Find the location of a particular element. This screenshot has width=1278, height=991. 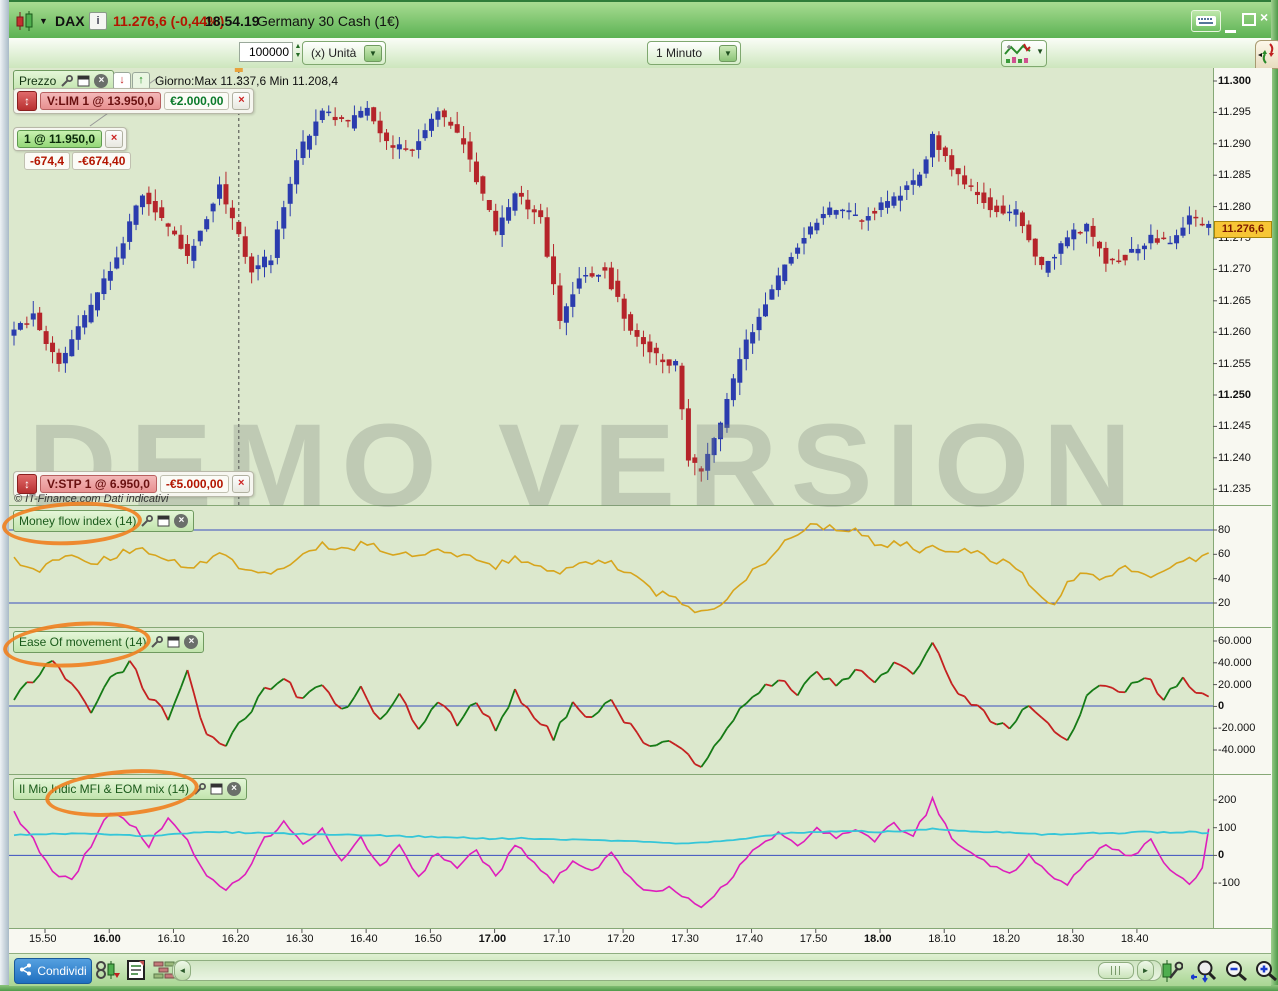

chart-settings-icon is located at coordinates (1171, 970).